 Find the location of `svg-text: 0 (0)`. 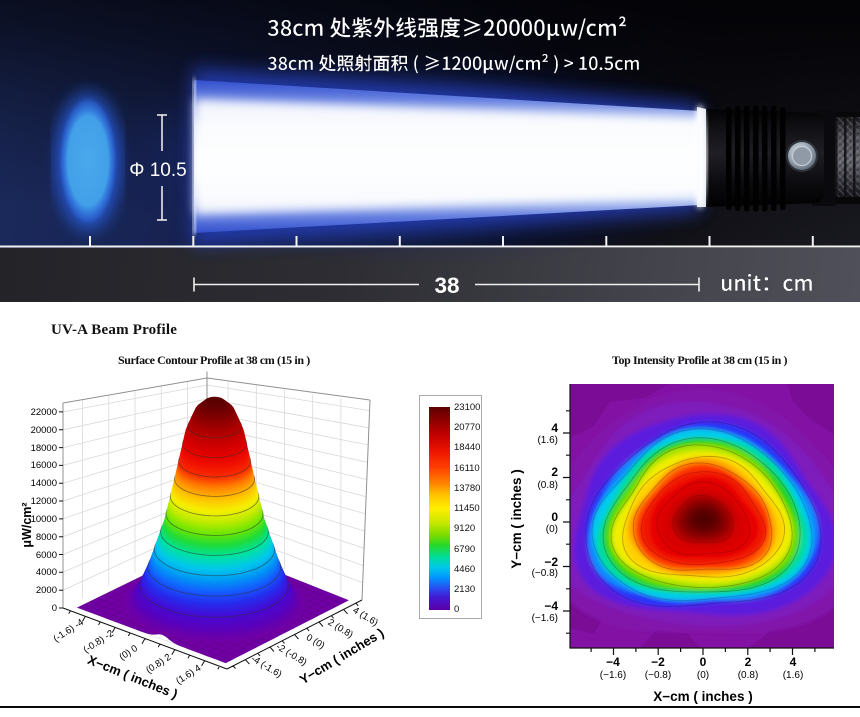

svg-text: 0 (0) is located at coordinates (315, 641).